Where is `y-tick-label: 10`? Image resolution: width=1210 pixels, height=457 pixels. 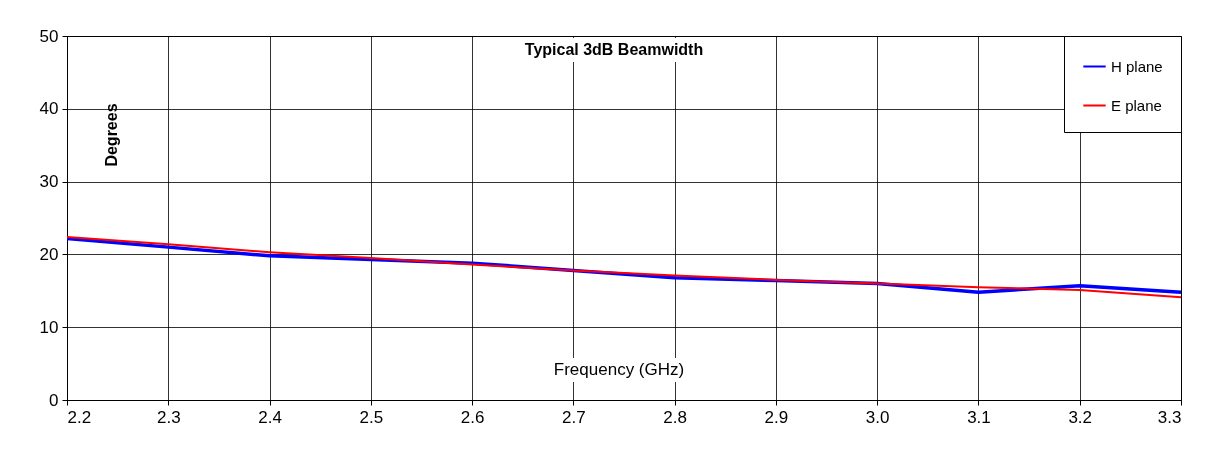 y-tick-label: 10 is located at coordinates (49, 327).